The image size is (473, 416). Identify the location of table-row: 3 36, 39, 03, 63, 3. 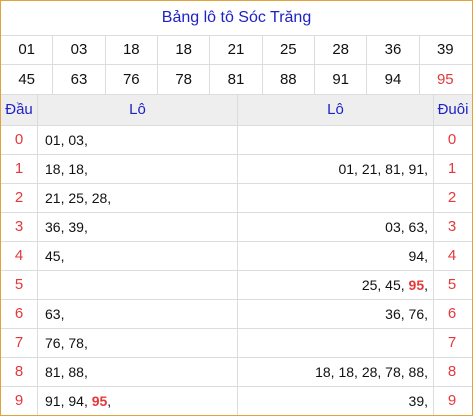
(236, 227).